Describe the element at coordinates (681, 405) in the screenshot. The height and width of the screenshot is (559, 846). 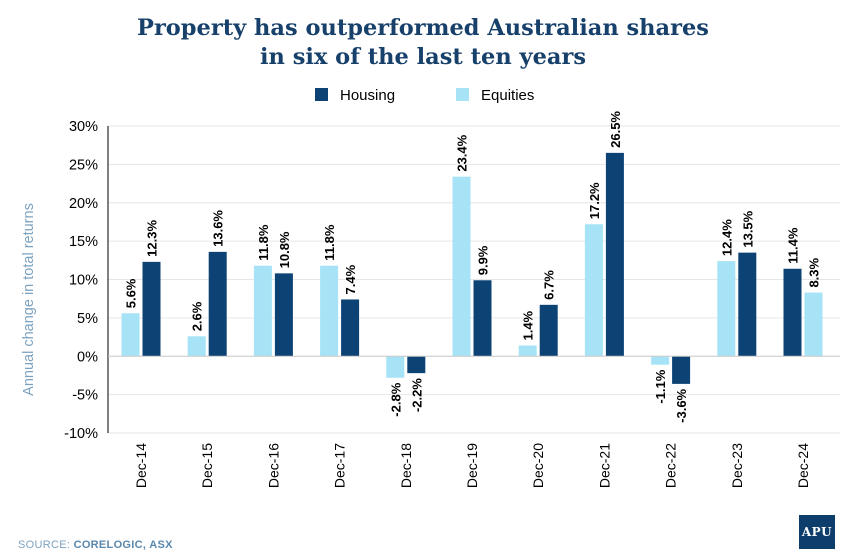
I see `data-label-housing: -3.6%` at that location.